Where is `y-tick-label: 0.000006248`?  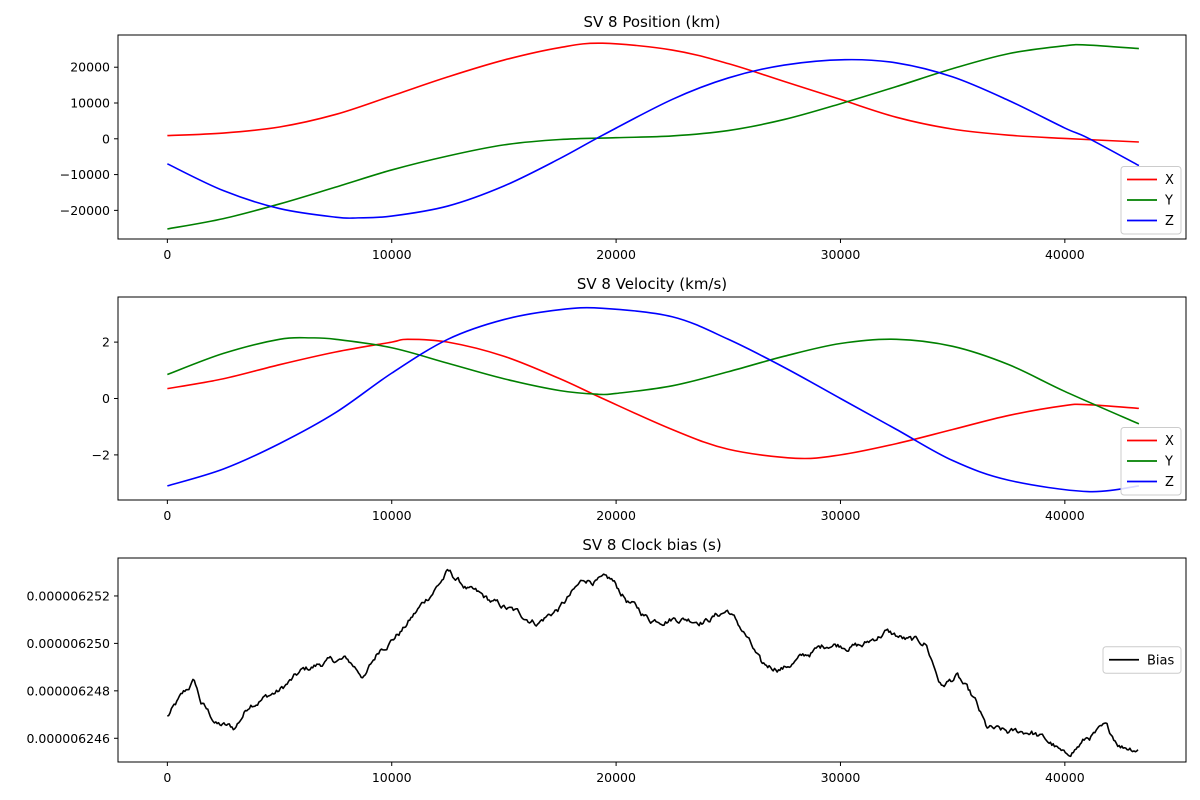 y-tick-label: 0.000006248 is located at coordinates (68, 690).